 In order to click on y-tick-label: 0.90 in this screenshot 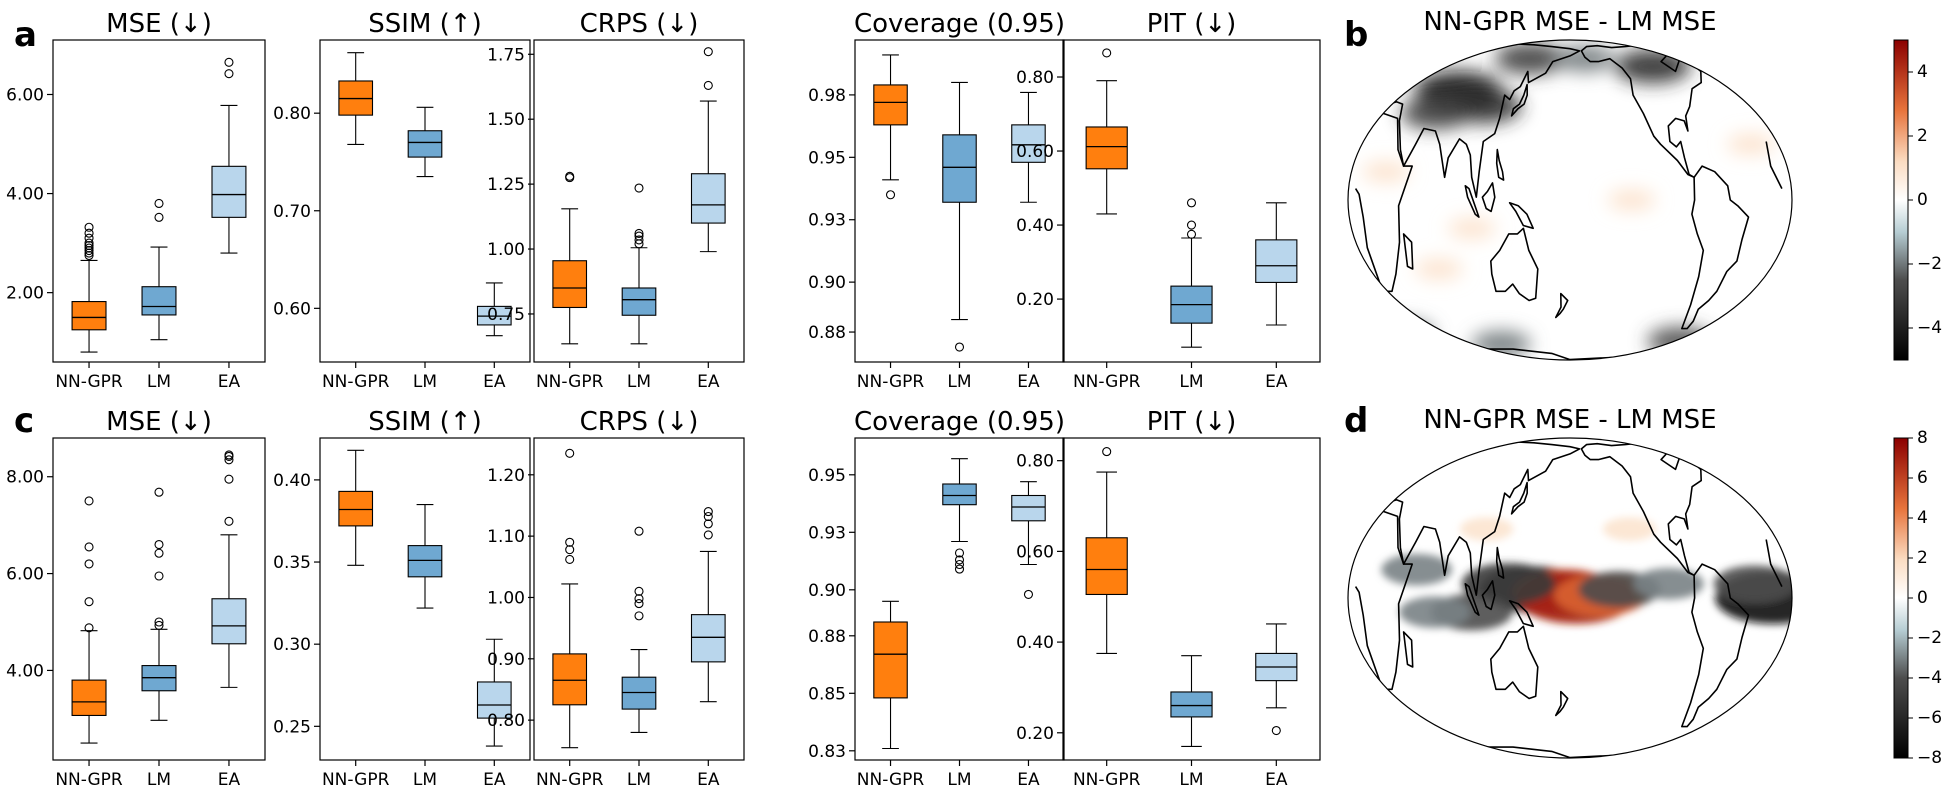, I will do `click(827, 283)`.